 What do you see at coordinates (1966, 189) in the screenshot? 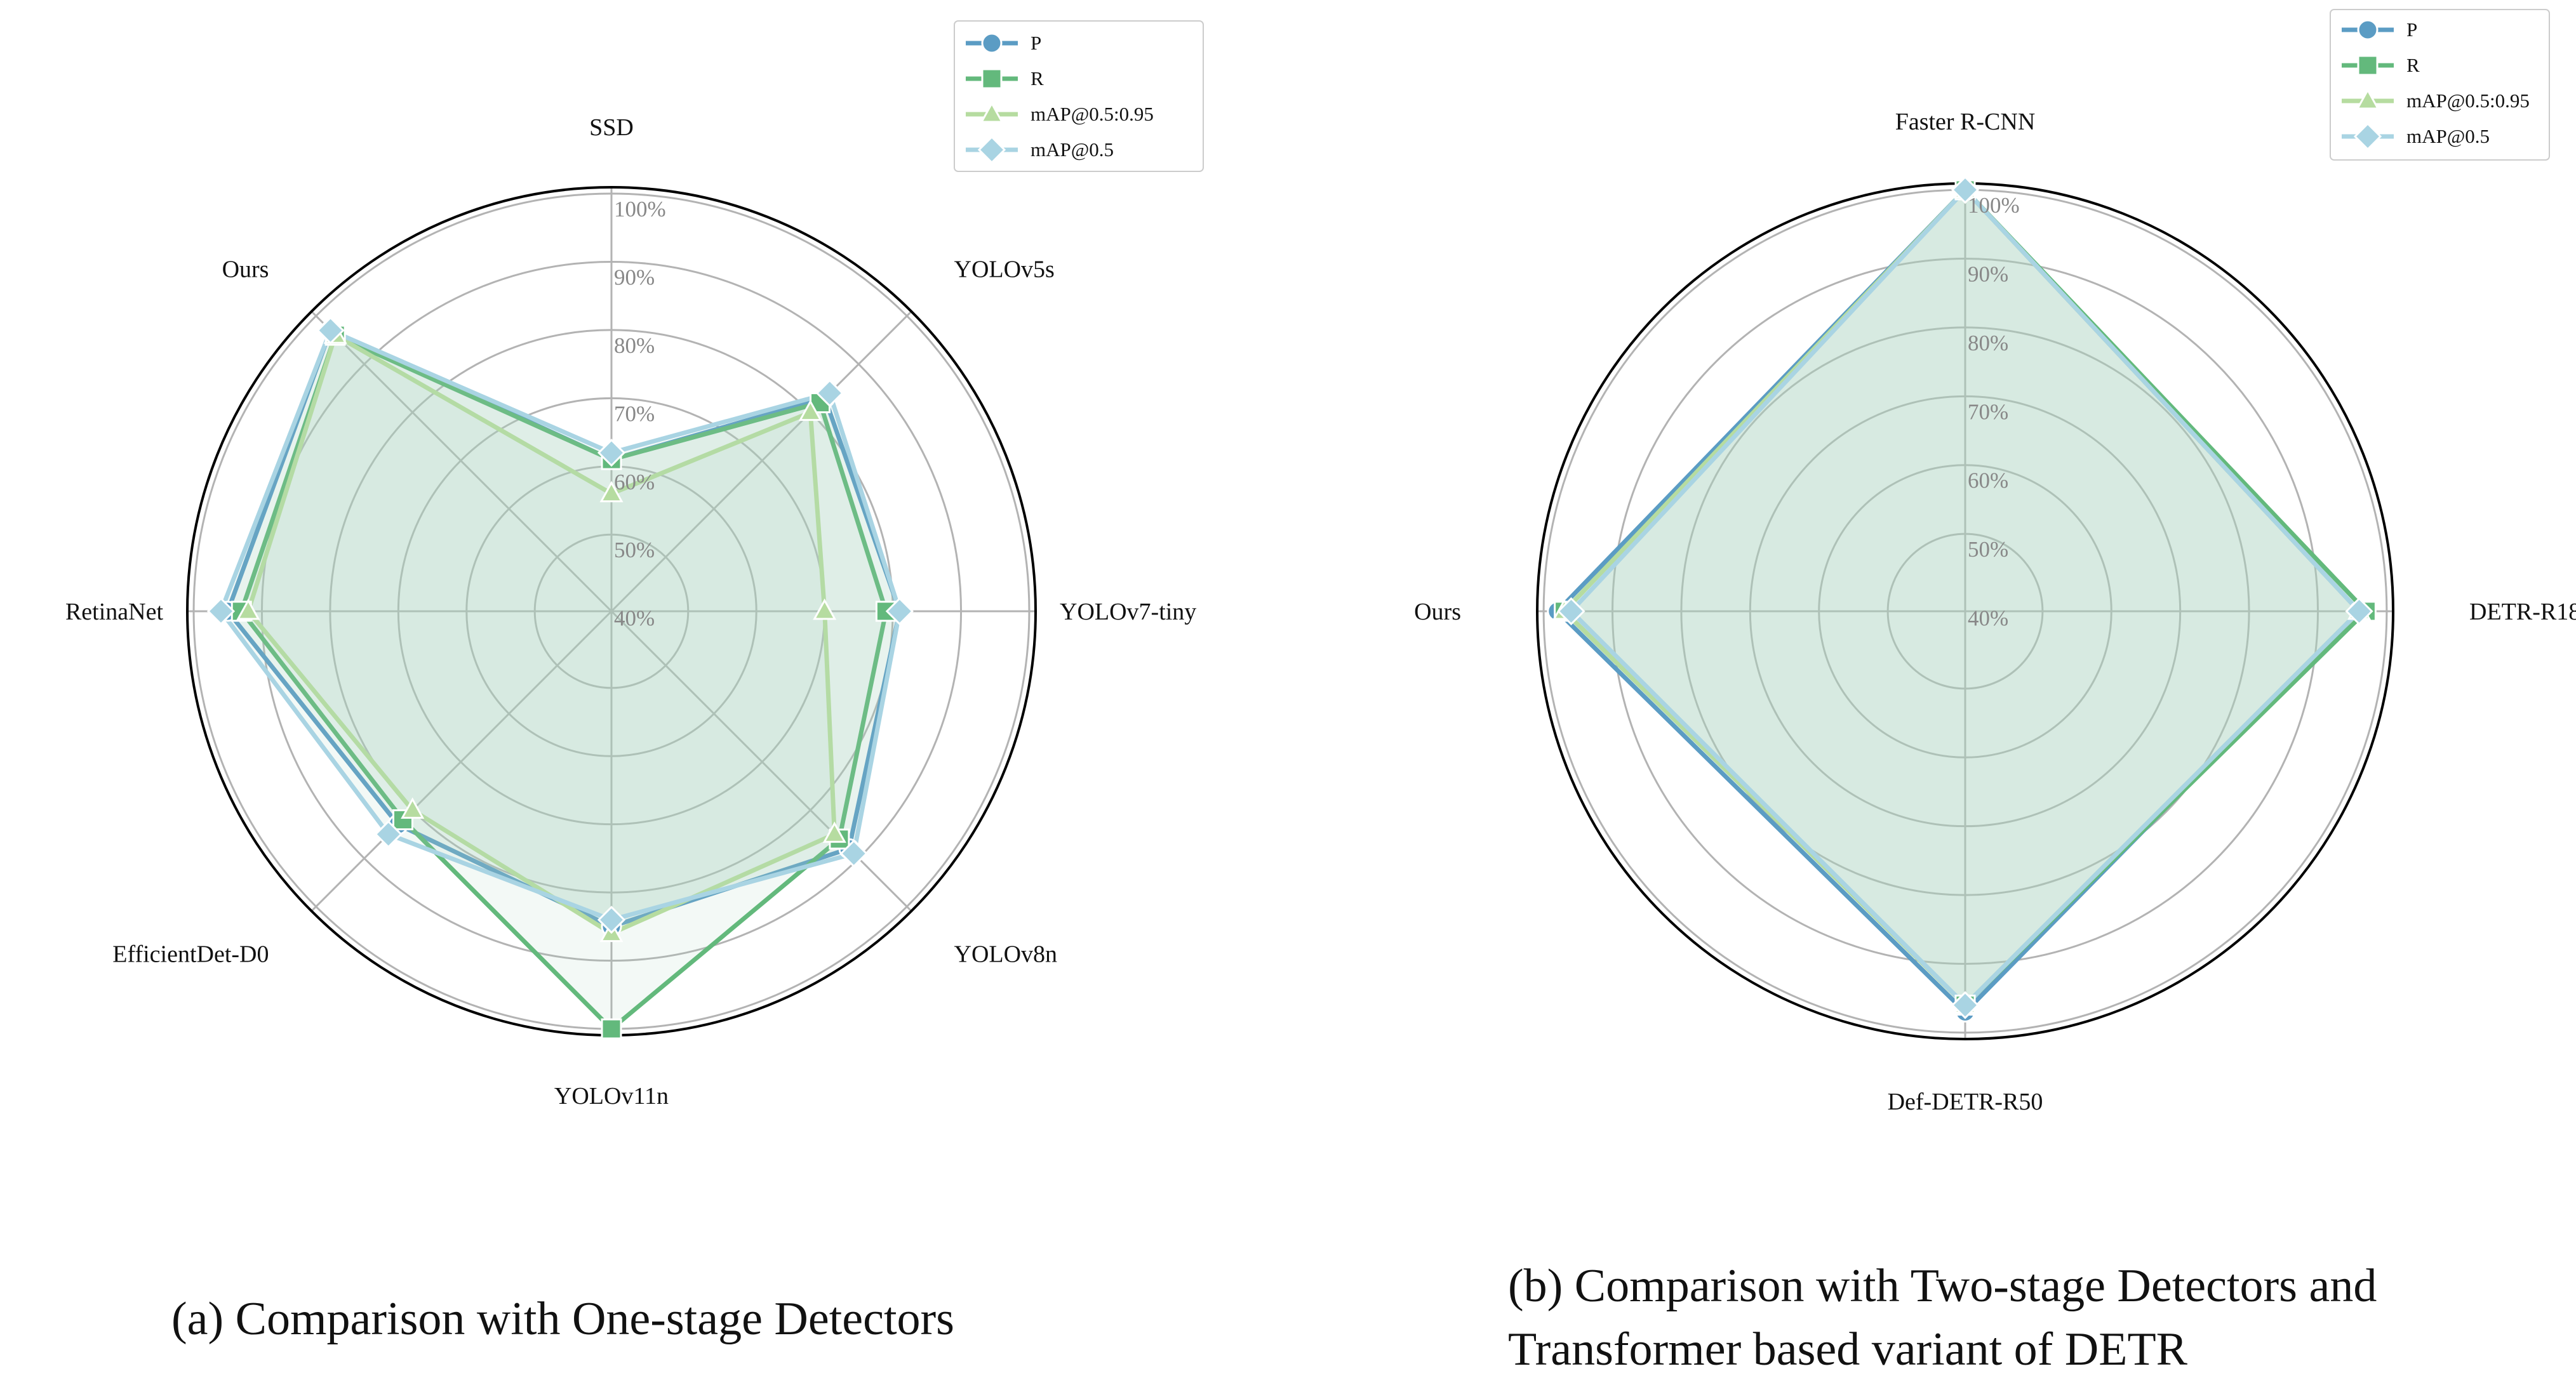
I see `point-map-0-5-faster-r-cnn` at bounding box center [1966, 189].